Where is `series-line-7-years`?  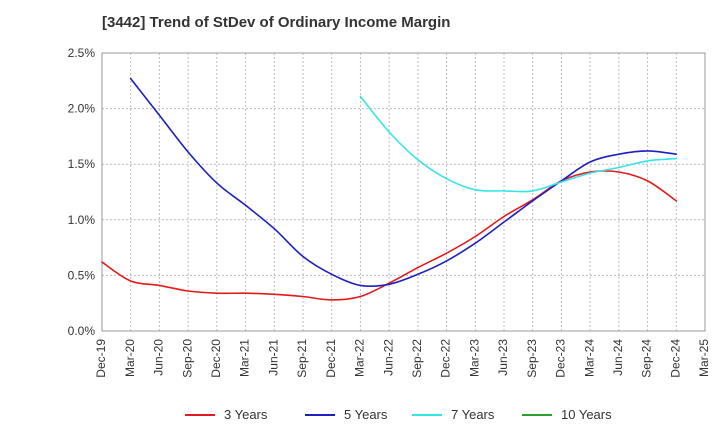
series-line-7-years is located at coordinates (518, 144).